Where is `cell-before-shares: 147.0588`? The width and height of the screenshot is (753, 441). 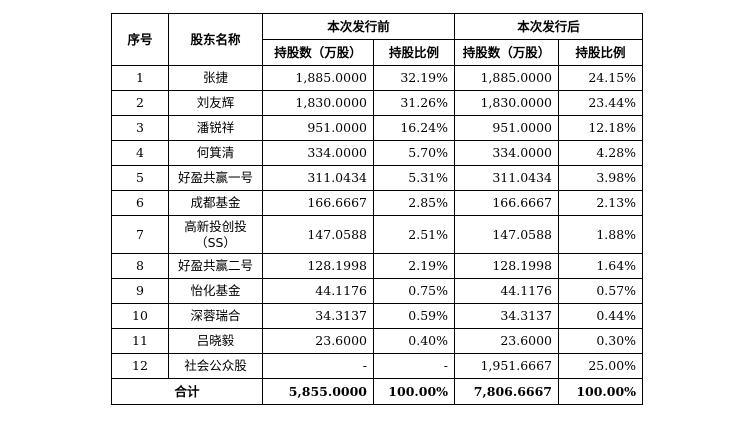 cell-before-shares: 147.0588 is located at coordinates (318, 234).